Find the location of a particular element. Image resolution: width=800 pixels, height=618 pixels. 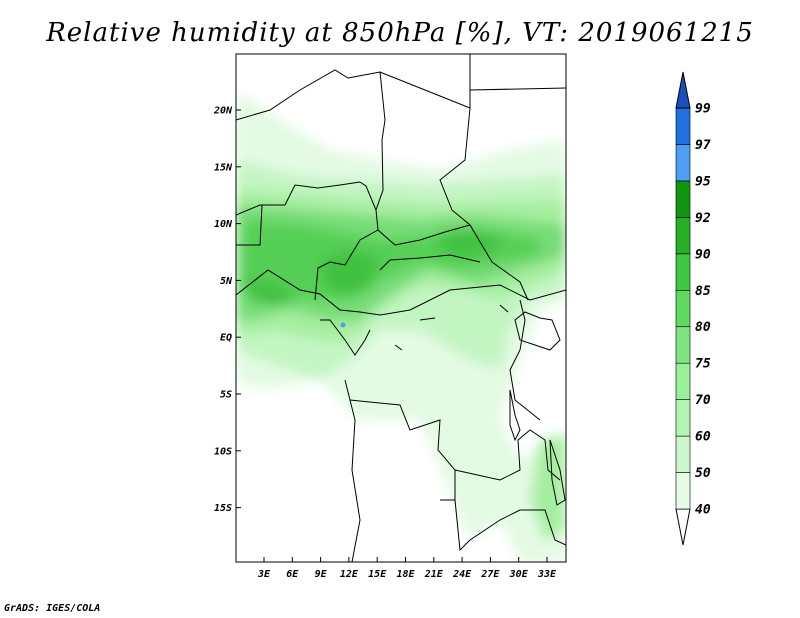

lon-tick-label: 3E is located at coordinates (264, 574).